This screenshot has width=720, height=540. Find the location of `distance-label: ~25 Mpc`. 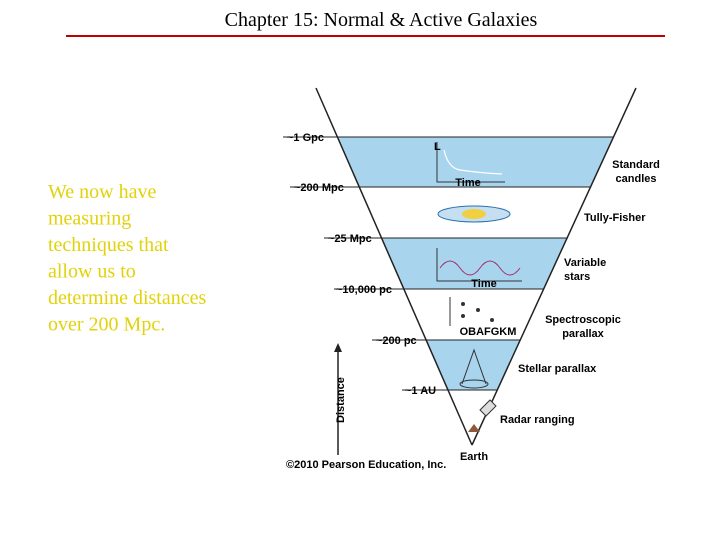

distance-label: ~25 Mpc is located at coordinates (350, 239).